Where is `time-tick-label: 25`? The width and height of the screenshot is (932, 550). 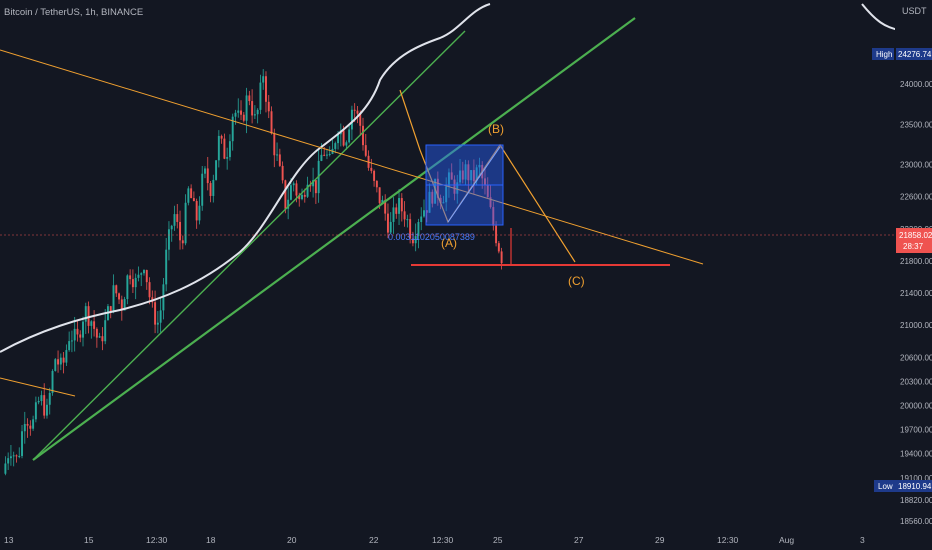 time-tick-label: 25 is located at coordinates (498, 540).